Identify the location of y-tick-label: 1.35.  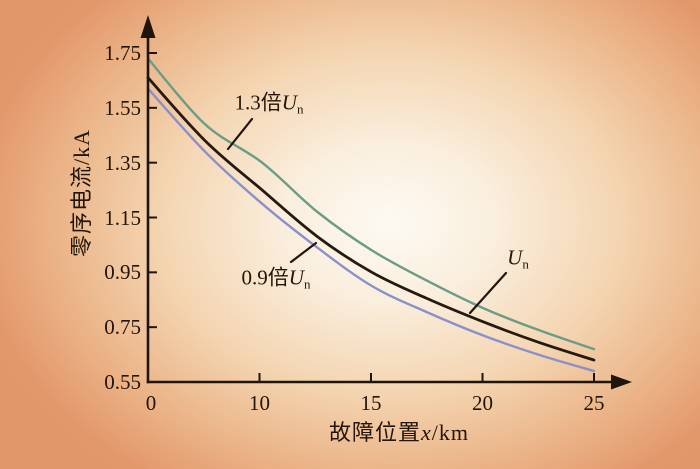
(122, 162).